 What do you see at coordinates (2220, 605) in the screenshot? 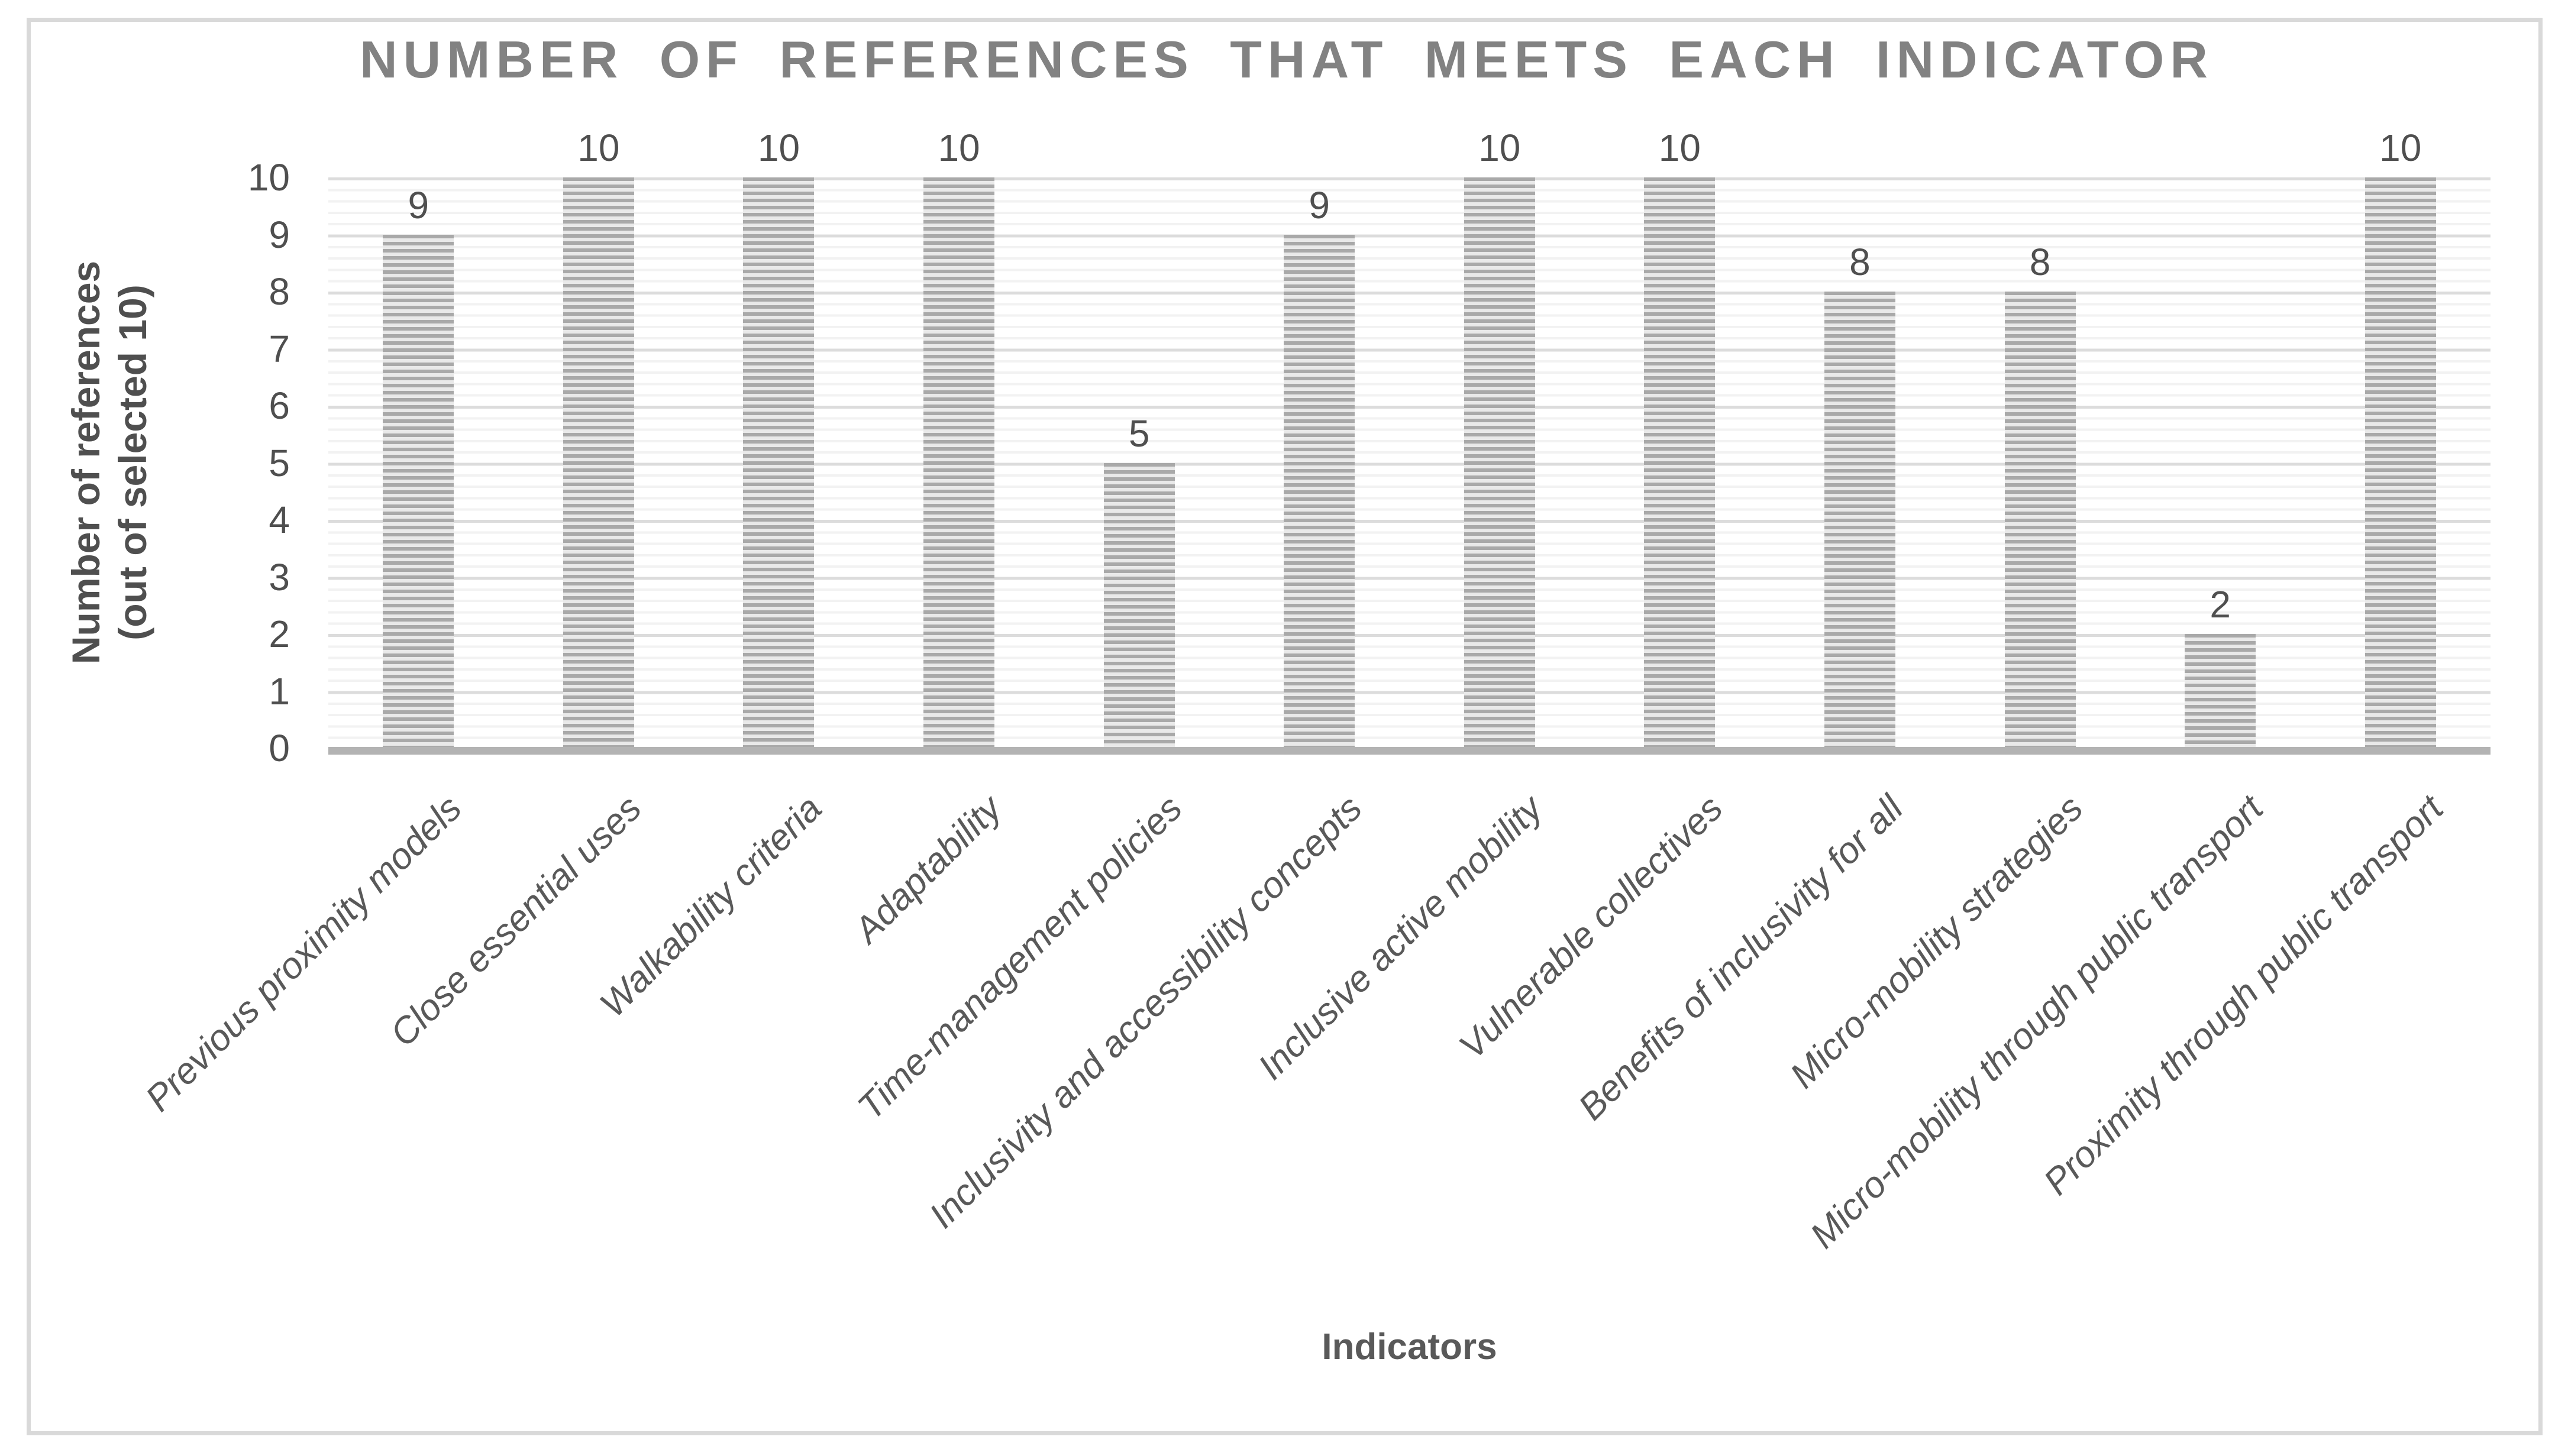
I see `bar-value-label: 2` at bounding box center [2220, 605].